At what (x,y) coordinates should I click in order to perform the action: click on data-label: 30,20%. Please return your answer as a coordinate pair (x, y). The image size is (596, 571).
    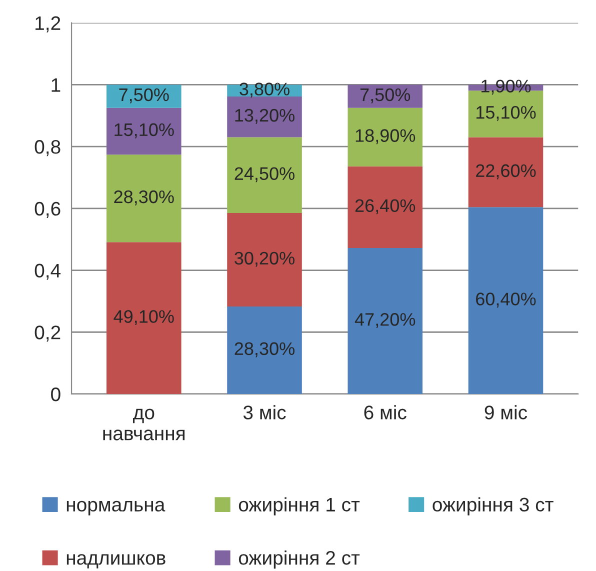
    Looking at the image, I should click on (264, 259).